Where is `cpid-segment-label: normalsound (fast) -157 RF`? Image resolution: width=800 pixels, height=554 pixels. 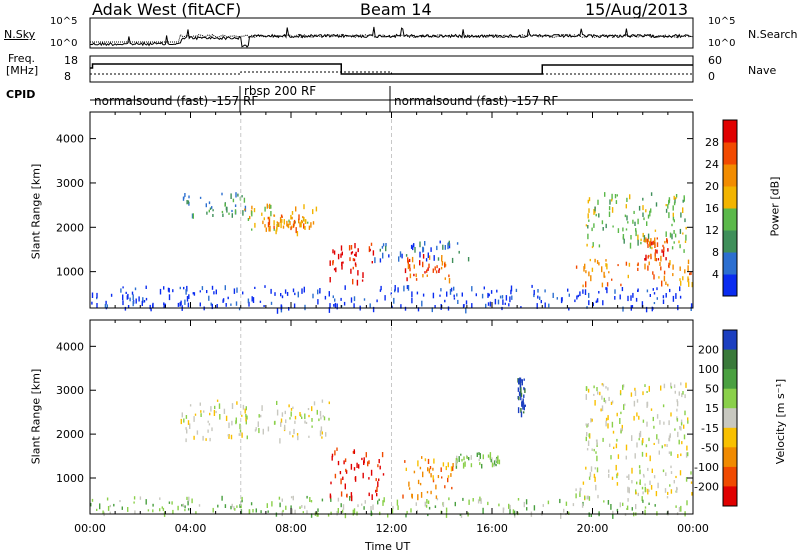 cpid-segment-label: normalsound (fast) -157 RF is located at coordinates (176, 101).